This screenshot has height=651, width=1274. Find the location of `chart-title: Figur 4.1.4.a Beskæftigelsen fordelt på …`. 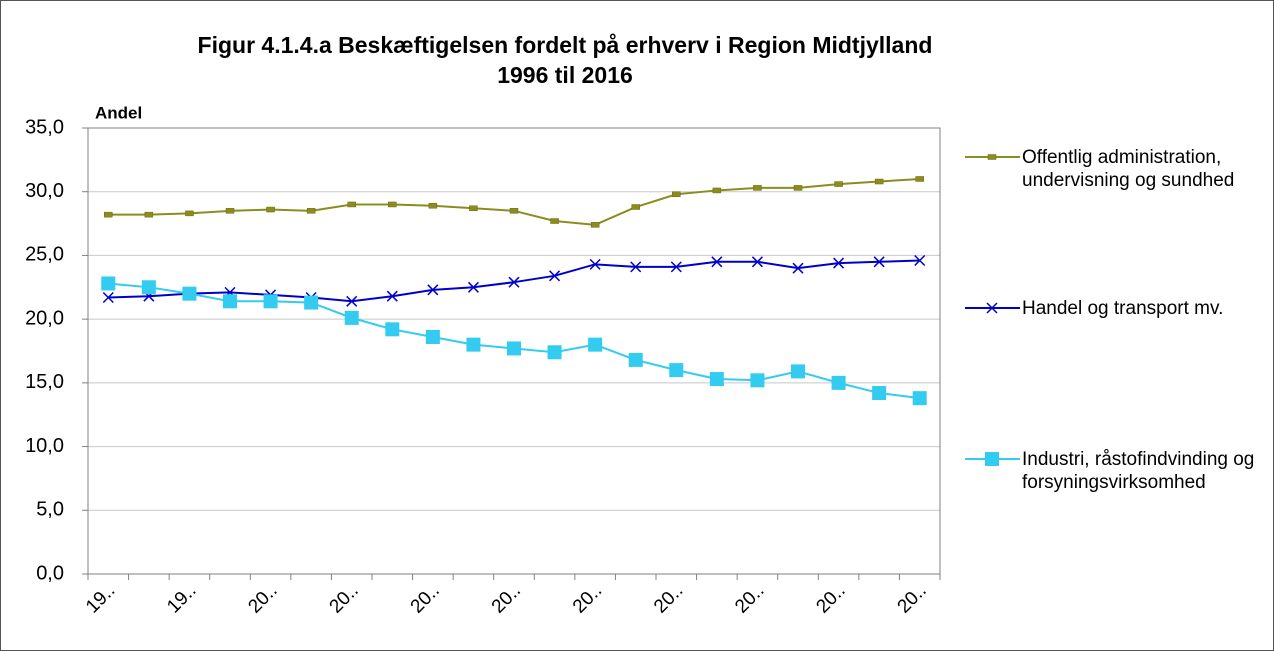

chart-title: Figur 4.1.4.a Beskæftigelsen fordelt på … is located at coordinates (565, 45).